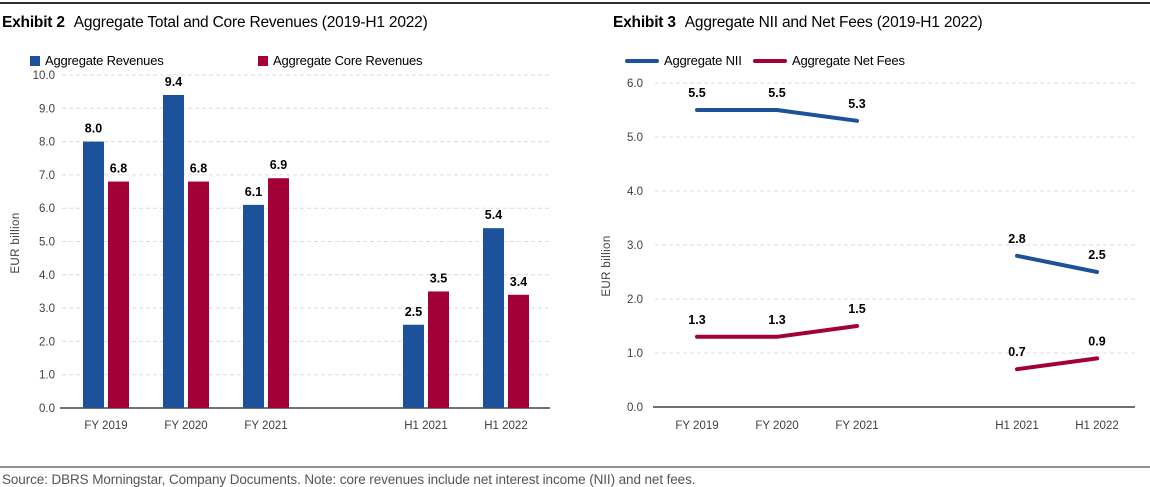  What do you see at coordinates (856, 309) in the screenshot?
I see `value-label: 1.5` at bounding box center [856, 309].